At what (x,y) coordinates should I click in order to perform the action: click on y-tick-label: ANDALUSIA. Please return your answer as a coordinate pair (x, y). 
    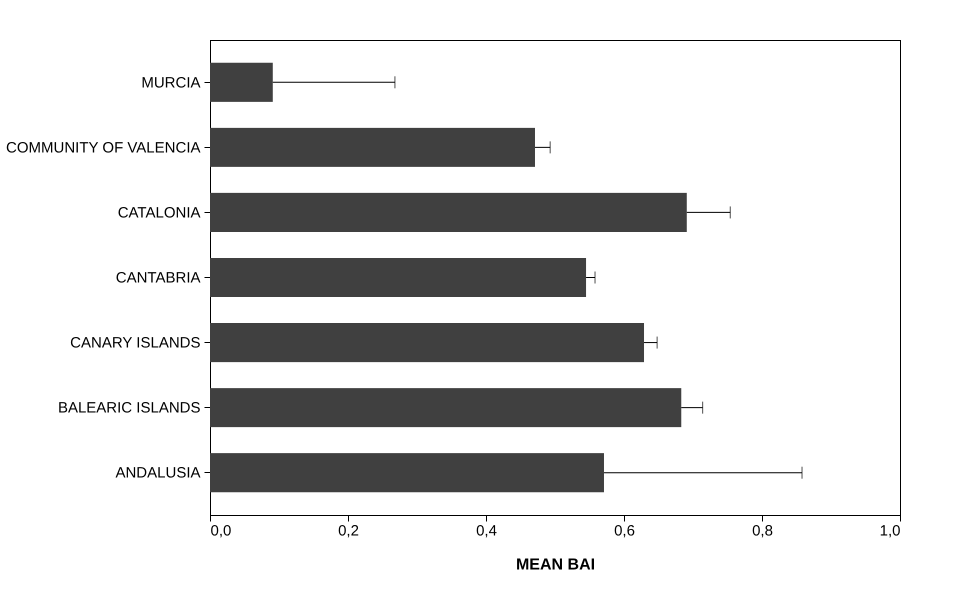
    Looking at the image, I should click on (157, 473).